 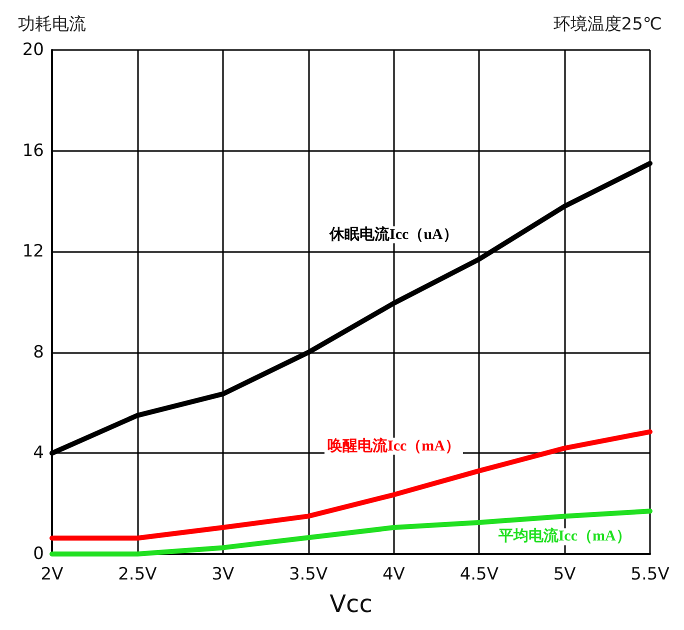 I want to click on x-tick-label: 3V, so click(x=223, y=574).